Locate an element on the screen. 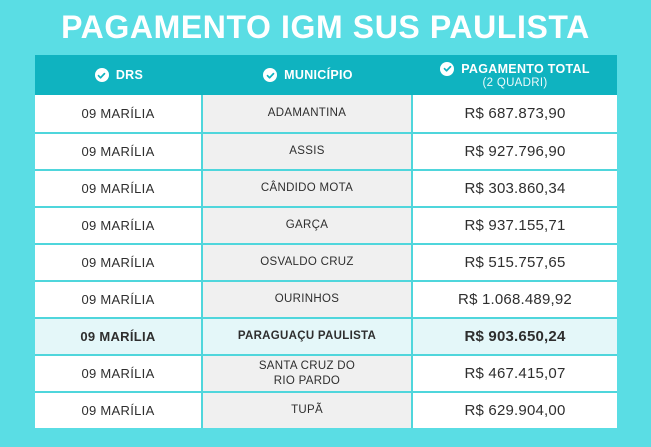  cell-municipio: OURINHOS is located at coordinates (308, 299).